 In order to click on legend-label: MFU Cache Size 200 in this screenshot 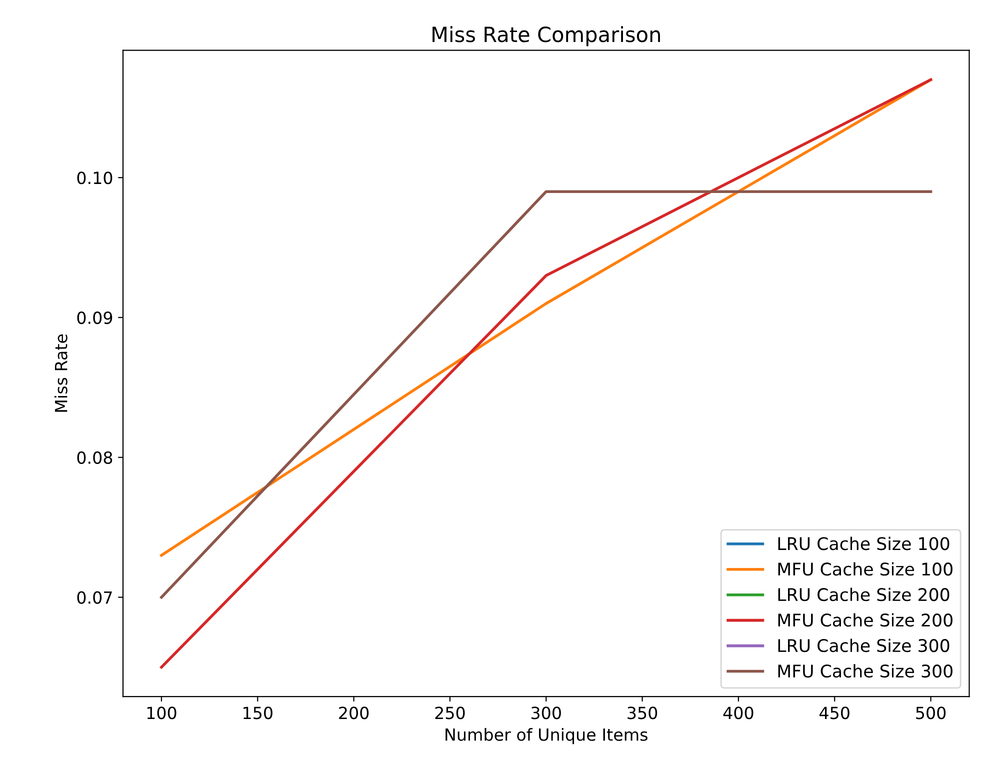, I will do `click(865, 620)`.